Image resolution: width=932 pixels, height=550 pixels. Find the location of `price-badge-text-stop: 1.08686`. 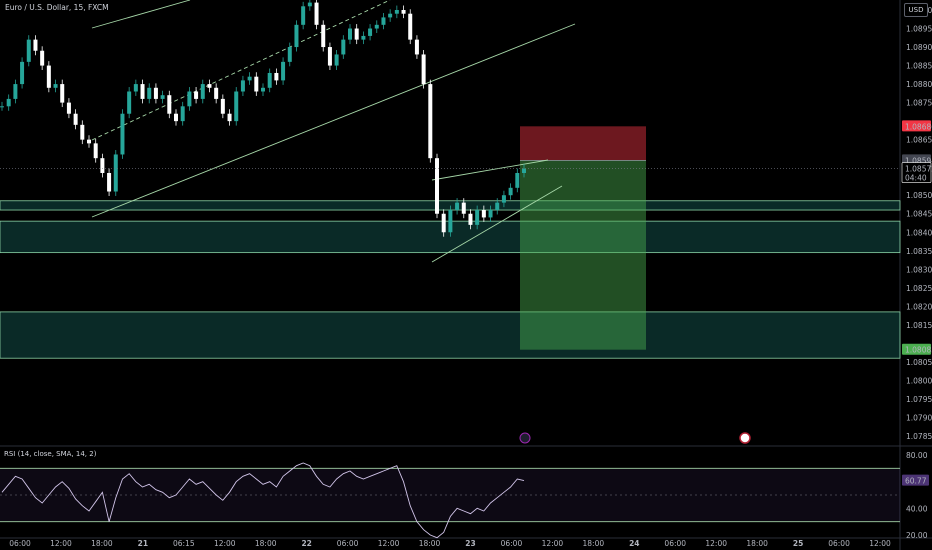

price-badge-text-stop: 1.08686 is located at coordinates (918, 126).